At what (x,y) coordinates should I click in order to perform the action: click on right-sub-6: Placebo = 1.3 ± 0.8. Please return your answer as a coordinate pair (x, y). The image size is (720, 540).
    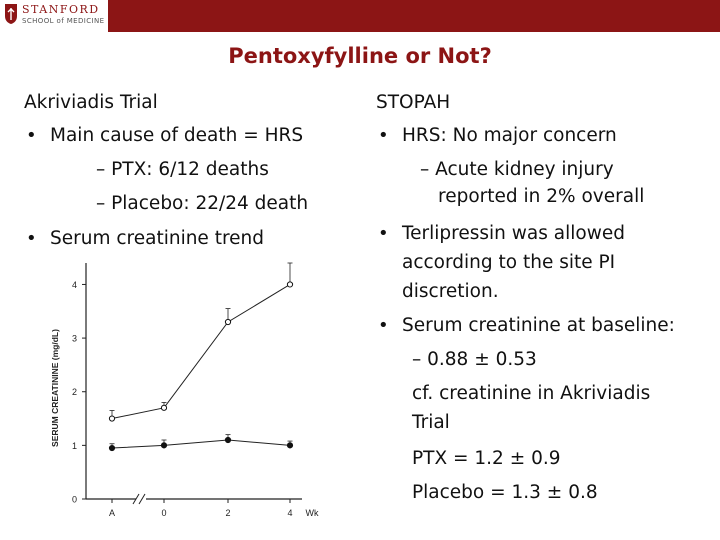
    Looking at the image, I should click on (505, 492).